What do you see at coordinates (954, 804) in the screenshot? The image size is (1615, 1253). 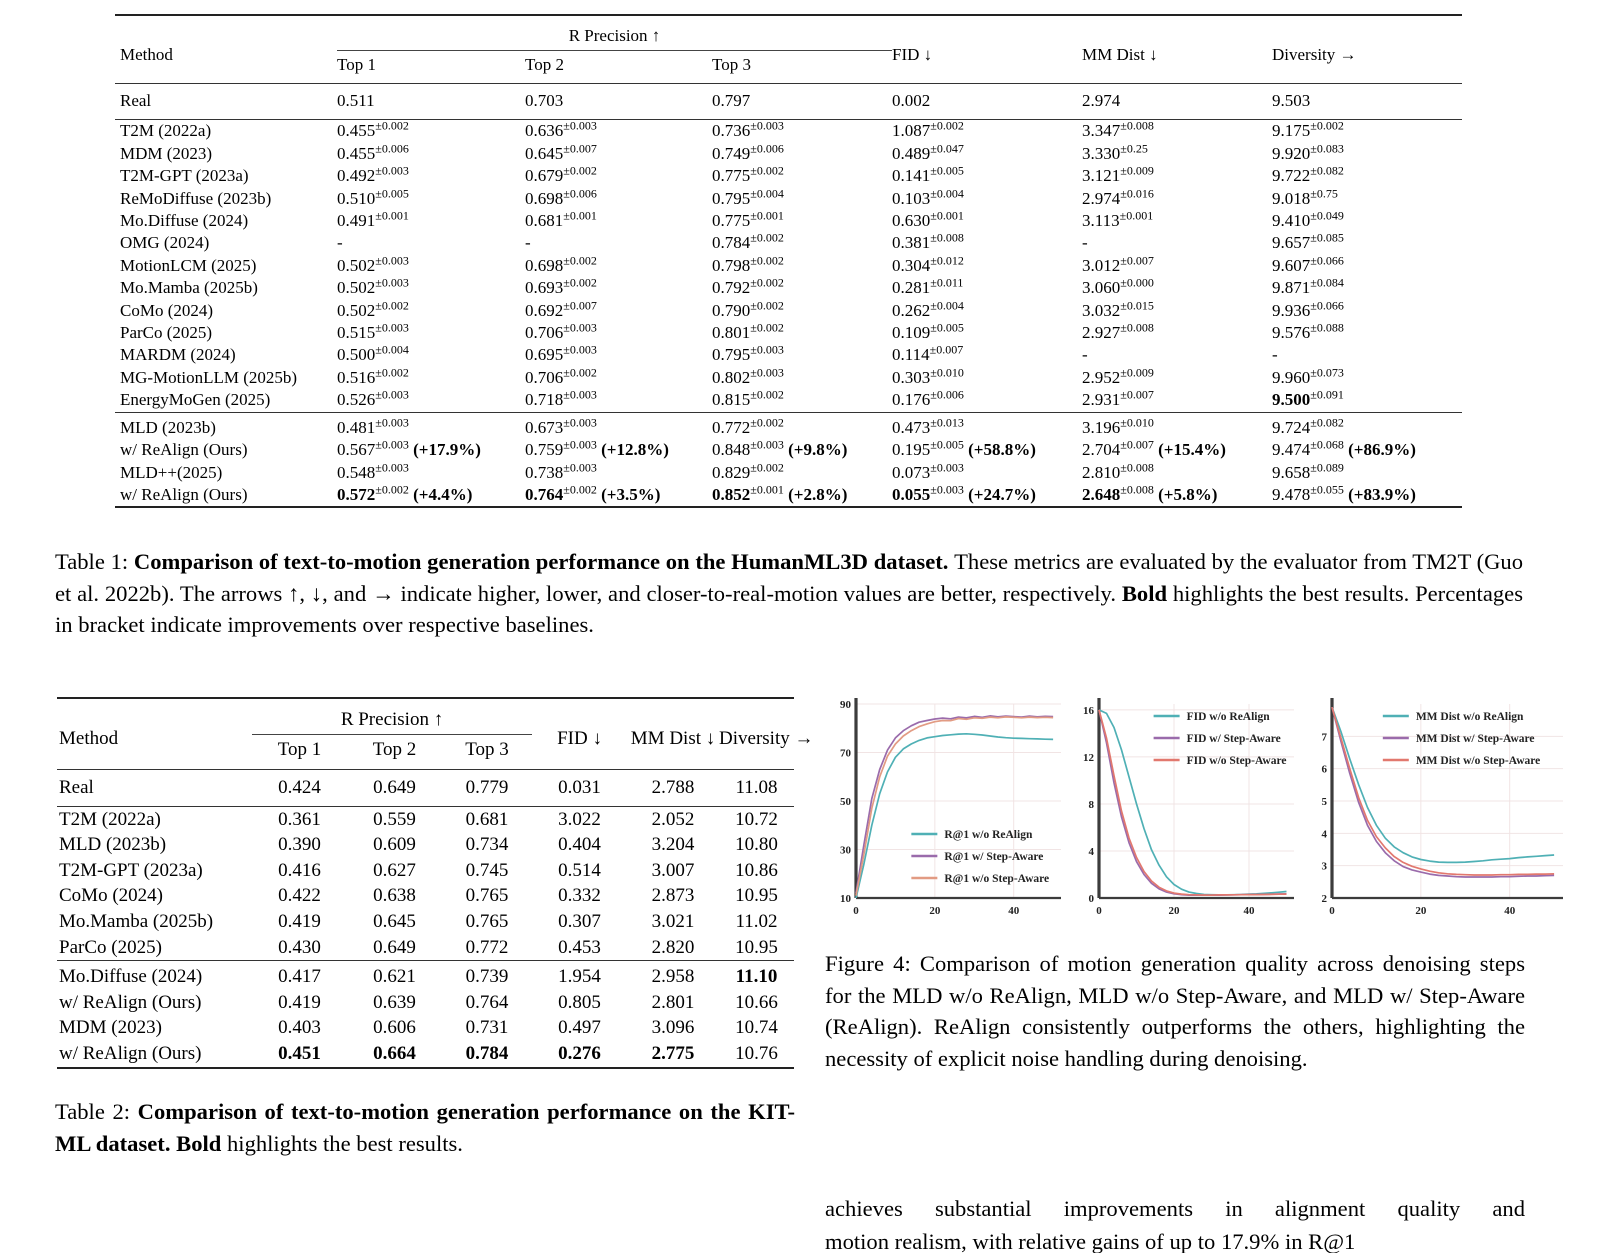 I see `series-line` at bounding box center [954, 804].